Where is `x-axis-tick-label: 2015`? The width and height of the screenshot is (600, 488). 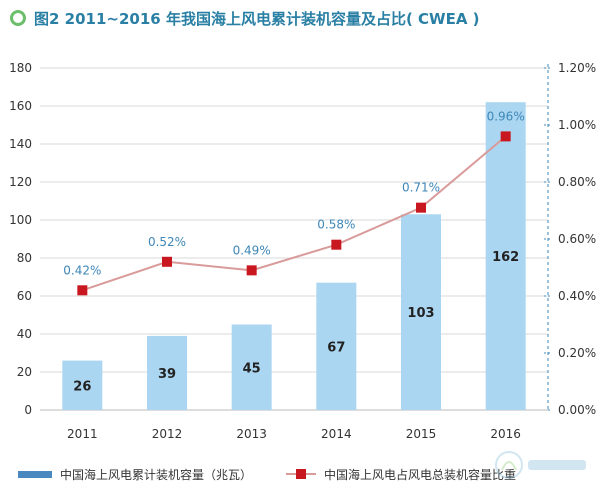 x-axis-tick-label: 2015 is located at coordinates (421, 434).